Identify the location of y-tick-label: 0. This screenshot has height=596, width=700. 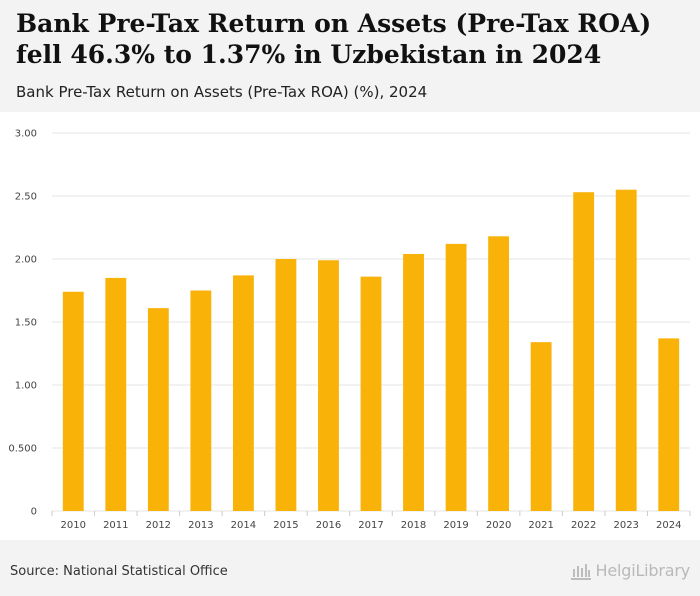
(34, 512).